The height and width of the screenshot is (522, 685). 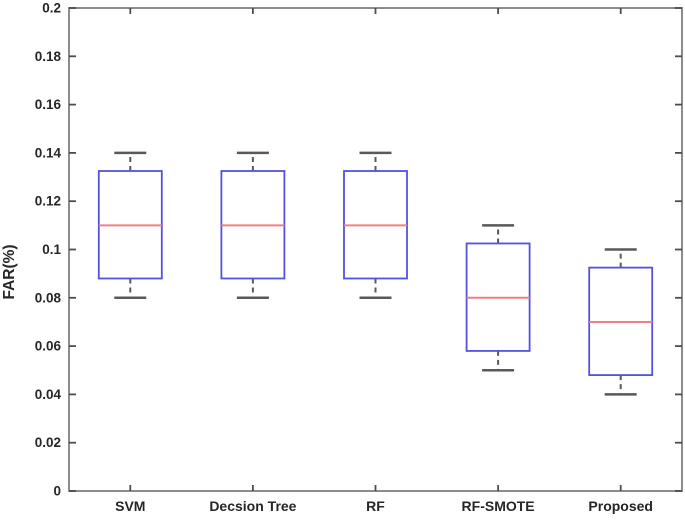 I want to click on x-tick-label: Proposed, so click(x=620, y=506).